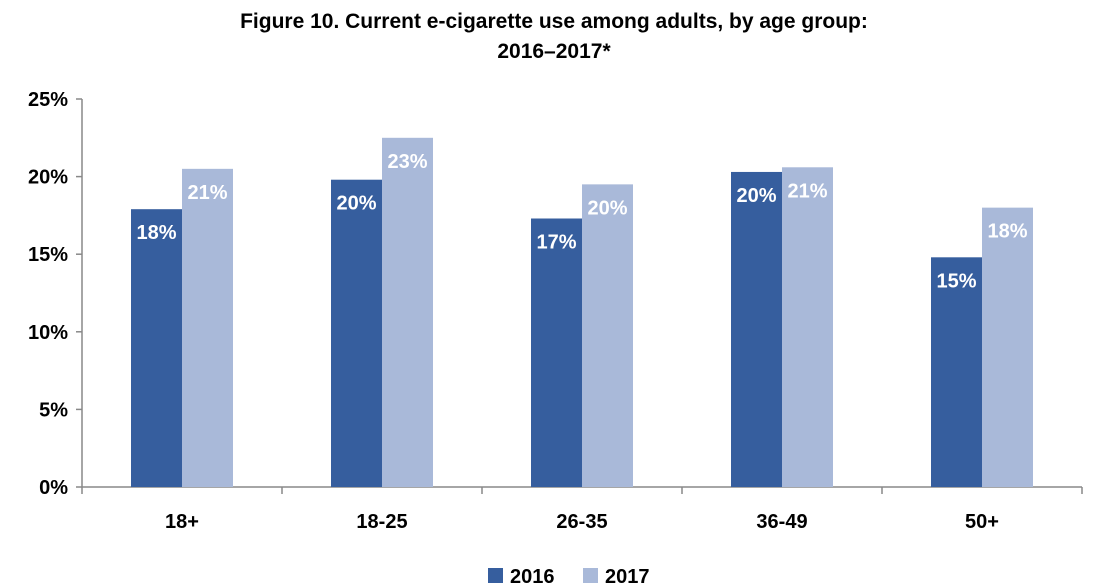 This screenshot has height=588, width=1108. What do you see at coordinates (48, 100) in the screenshot?
I see `y-tick-label: 25%` at bounding box center [48, 100].